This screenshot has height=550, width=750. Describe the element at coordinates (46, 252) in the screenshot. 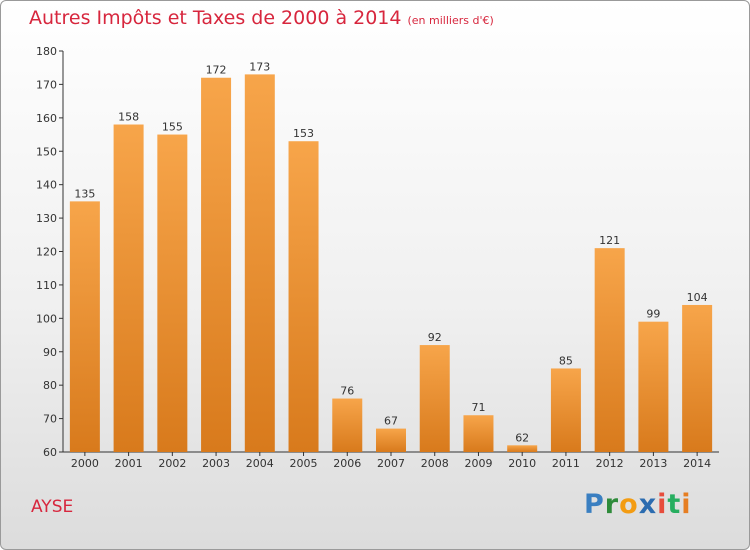

I see `y-tick-label: 120` at that location.